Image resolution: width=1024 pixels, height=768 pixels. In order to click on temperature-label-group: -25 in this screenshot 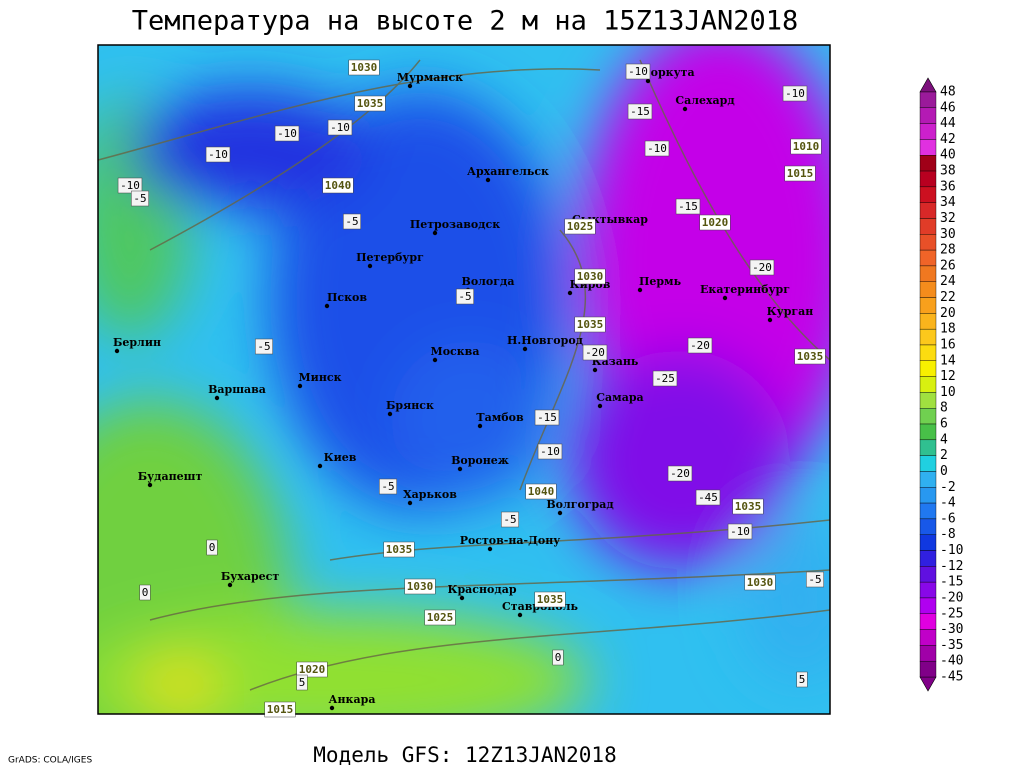, I will do `click(665, 378)`.